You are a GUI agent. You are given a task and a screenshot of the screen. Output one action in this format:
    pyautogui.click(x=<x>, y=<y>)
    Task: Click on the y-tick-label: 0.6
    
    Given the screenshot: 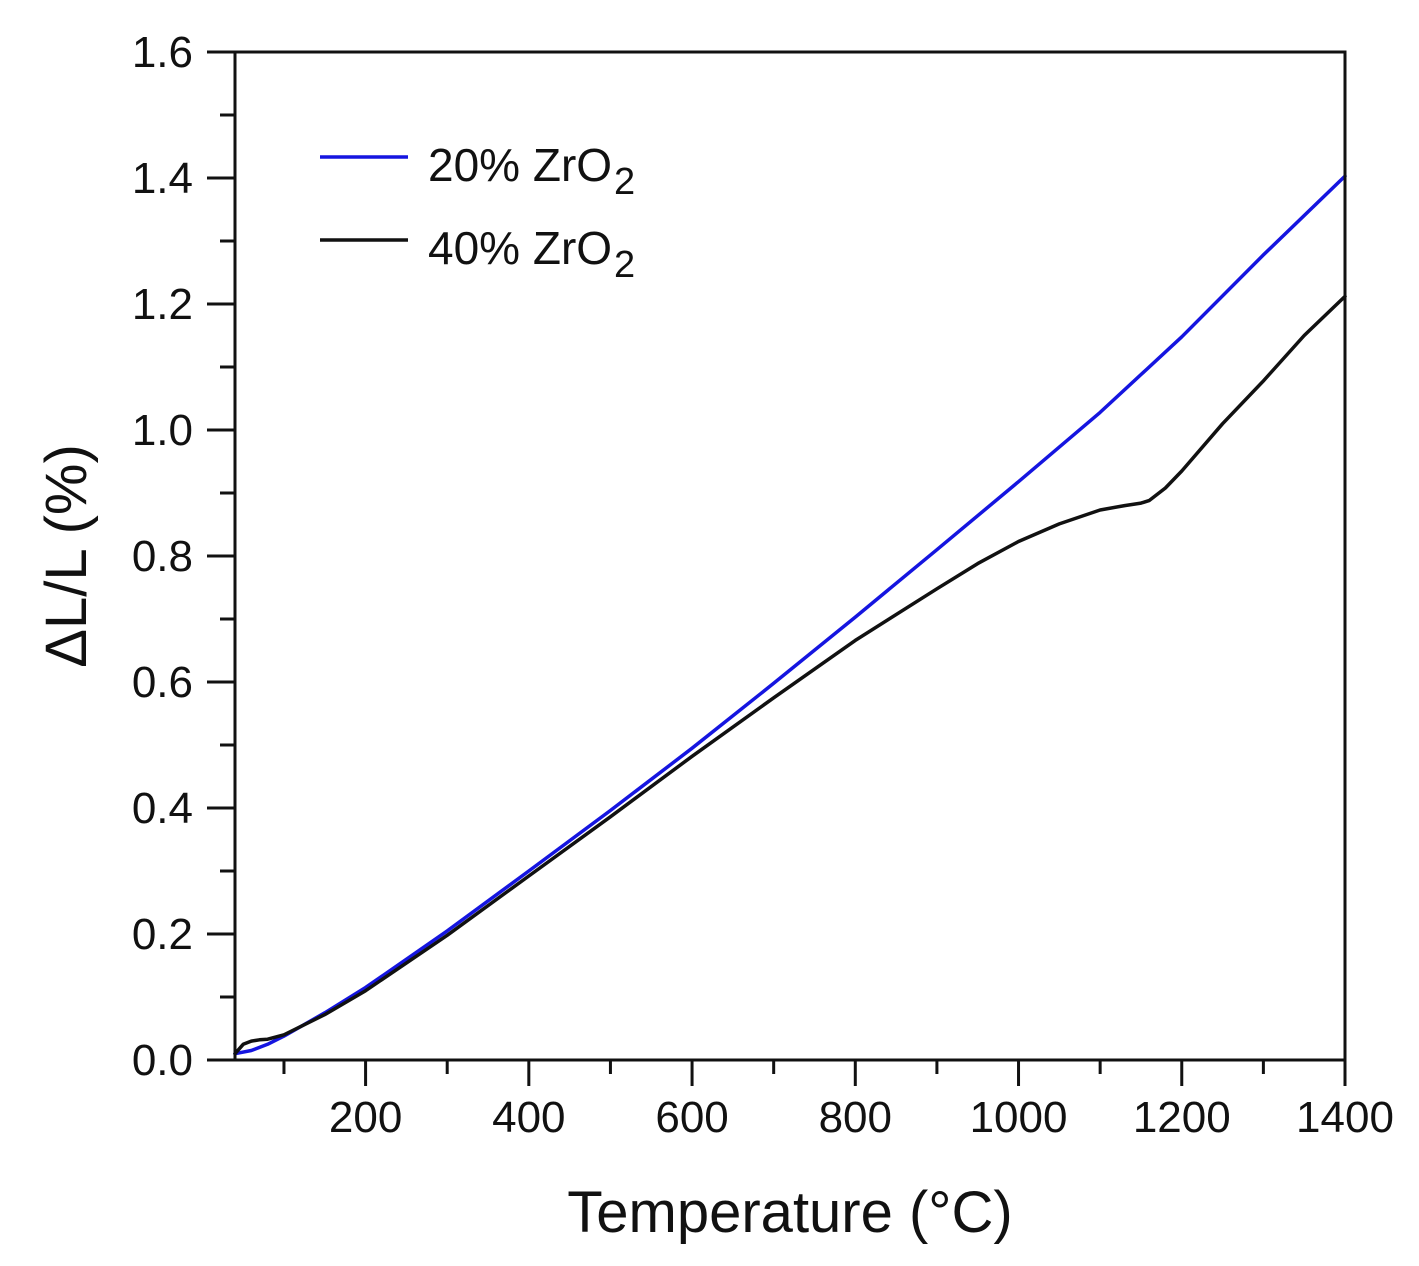 What is the action you would take?
    pyautogui.click(x=162, y=682)
    